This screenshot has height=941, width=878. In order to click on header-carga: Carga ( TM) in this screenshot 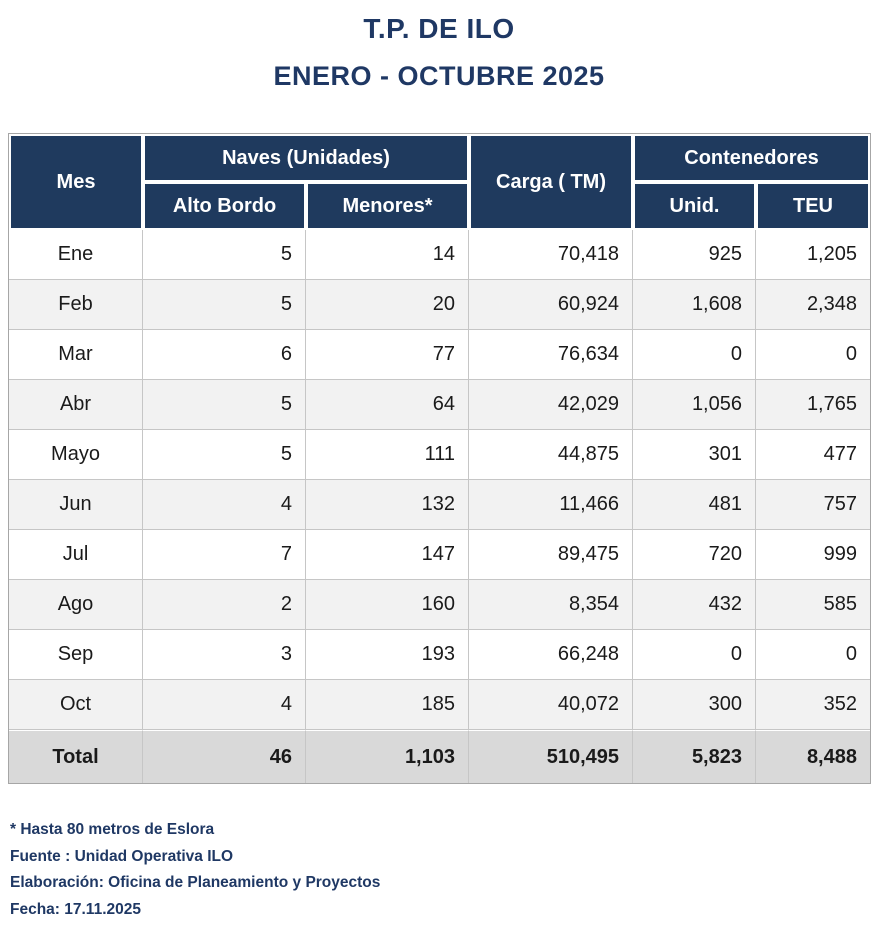, I will do `click(551, 182)`.